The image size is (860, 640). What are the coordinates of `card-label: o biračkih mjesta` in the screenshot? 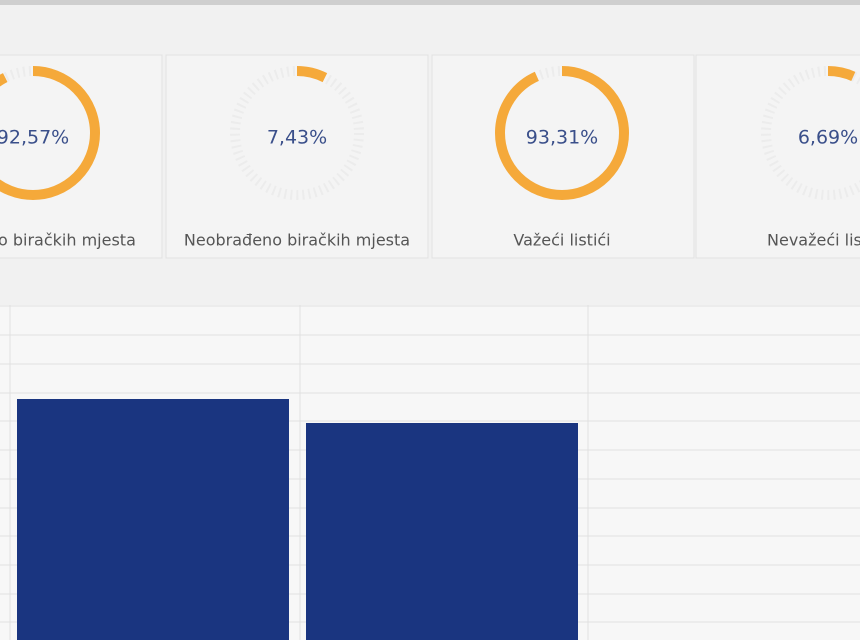 It's located at (68, 240).